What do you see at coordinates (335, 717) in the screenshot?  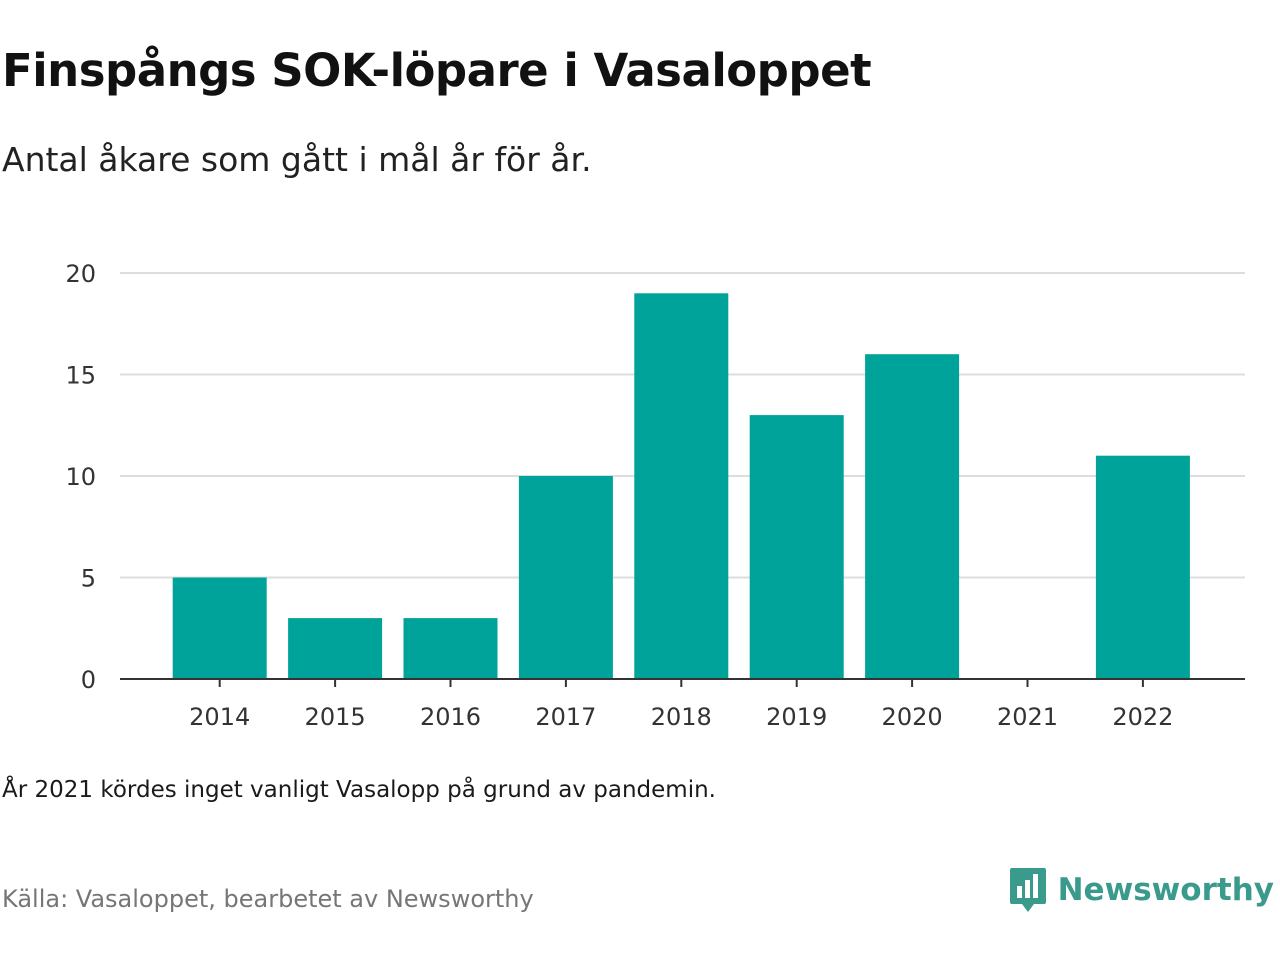 I see `x-tick-label: 2015` at bounding box center [335, 717].